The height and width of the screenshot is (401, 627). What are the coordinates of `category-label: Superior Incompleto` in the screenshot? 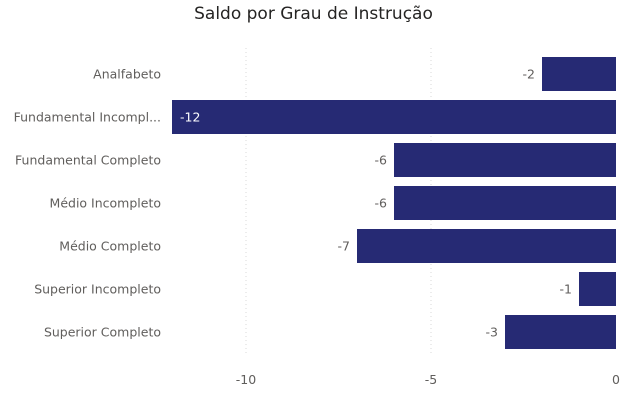 It's located at (97, 289).